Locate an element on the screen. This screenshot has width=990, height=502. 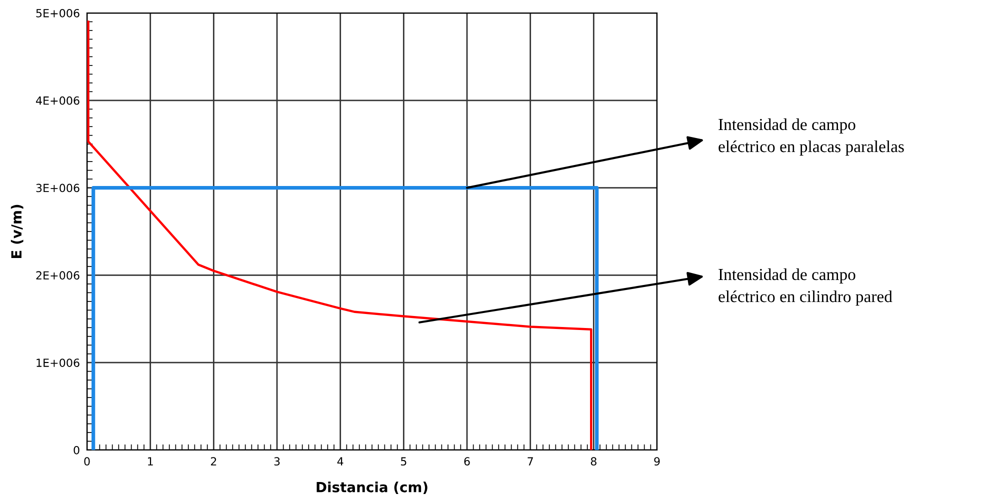
x-tick-label: 1 is located at coordinates (150, 461).